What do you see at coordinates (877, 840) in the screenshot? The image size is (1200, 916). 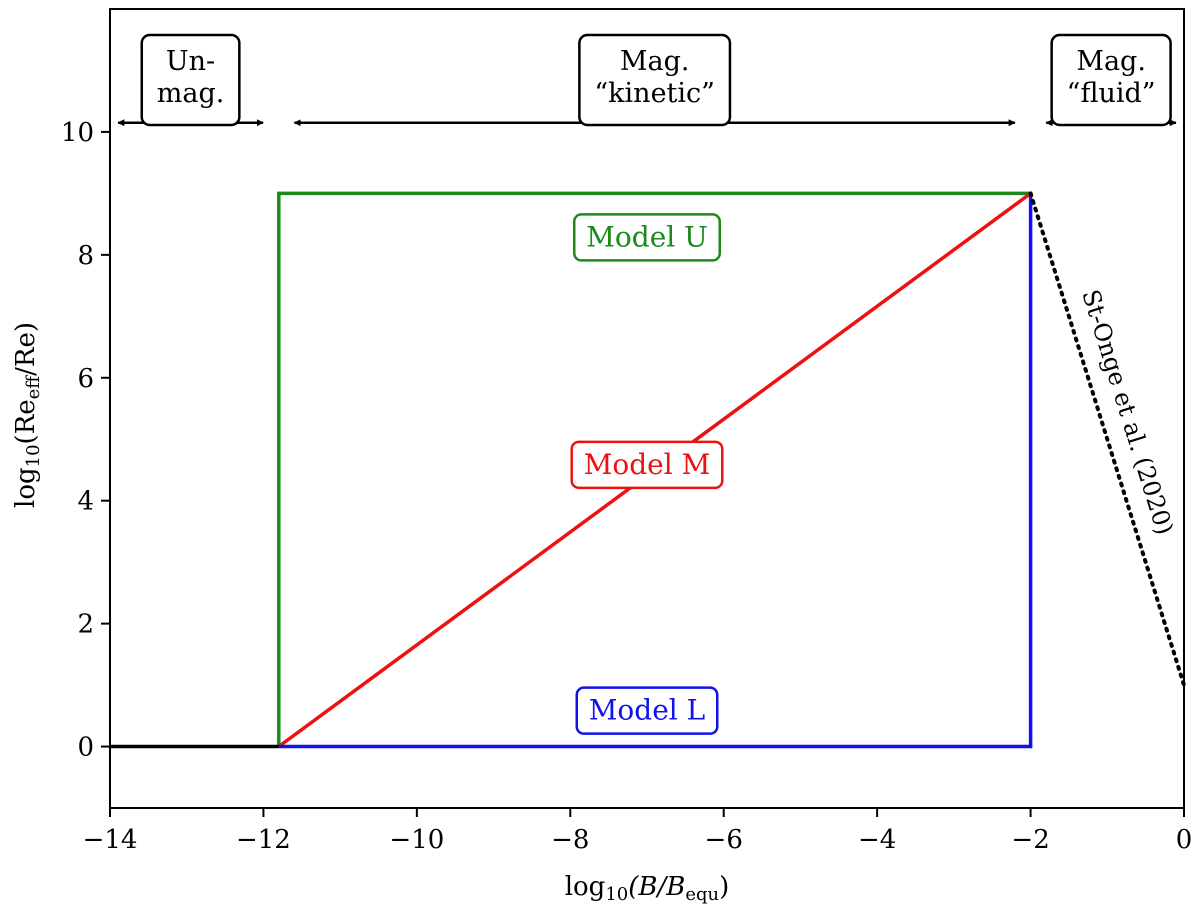 I see `x-tick-label: −4` at bounding box center [877, 840].